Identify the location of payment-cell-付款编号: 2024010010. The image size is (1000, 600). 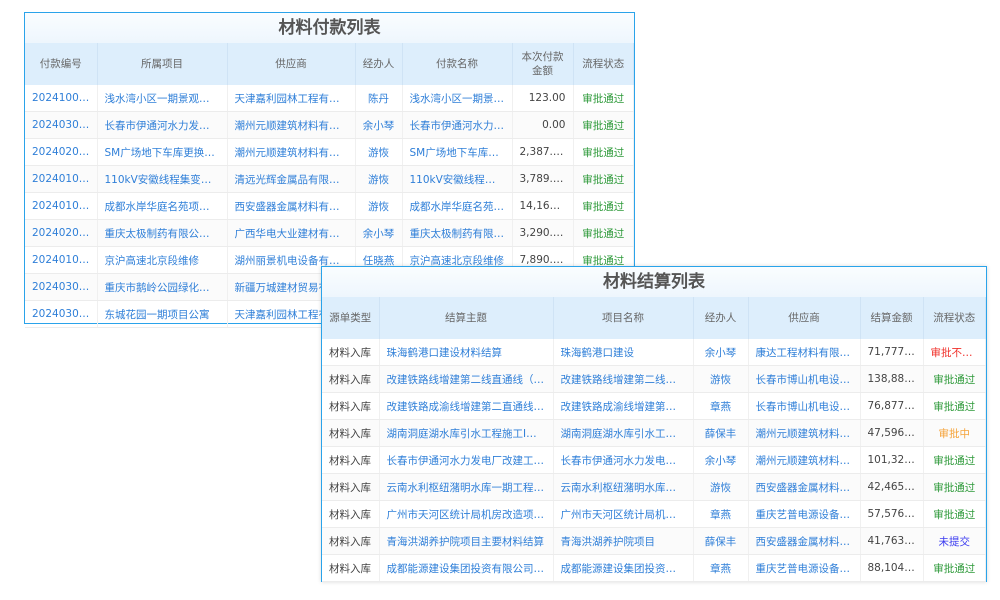
(61, 179).